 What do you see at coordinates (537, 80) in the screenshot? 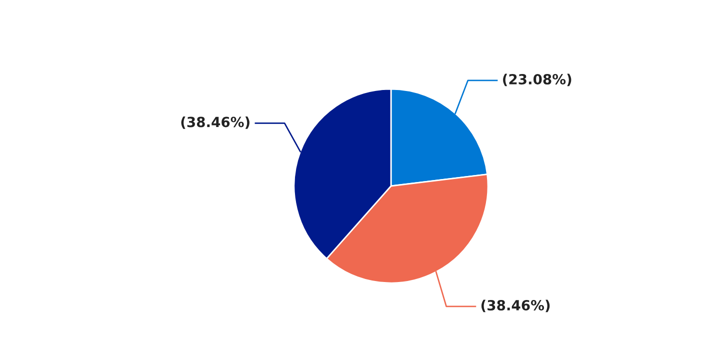
I see `data-label: (23.08%)` at bounding box center [537, 80].